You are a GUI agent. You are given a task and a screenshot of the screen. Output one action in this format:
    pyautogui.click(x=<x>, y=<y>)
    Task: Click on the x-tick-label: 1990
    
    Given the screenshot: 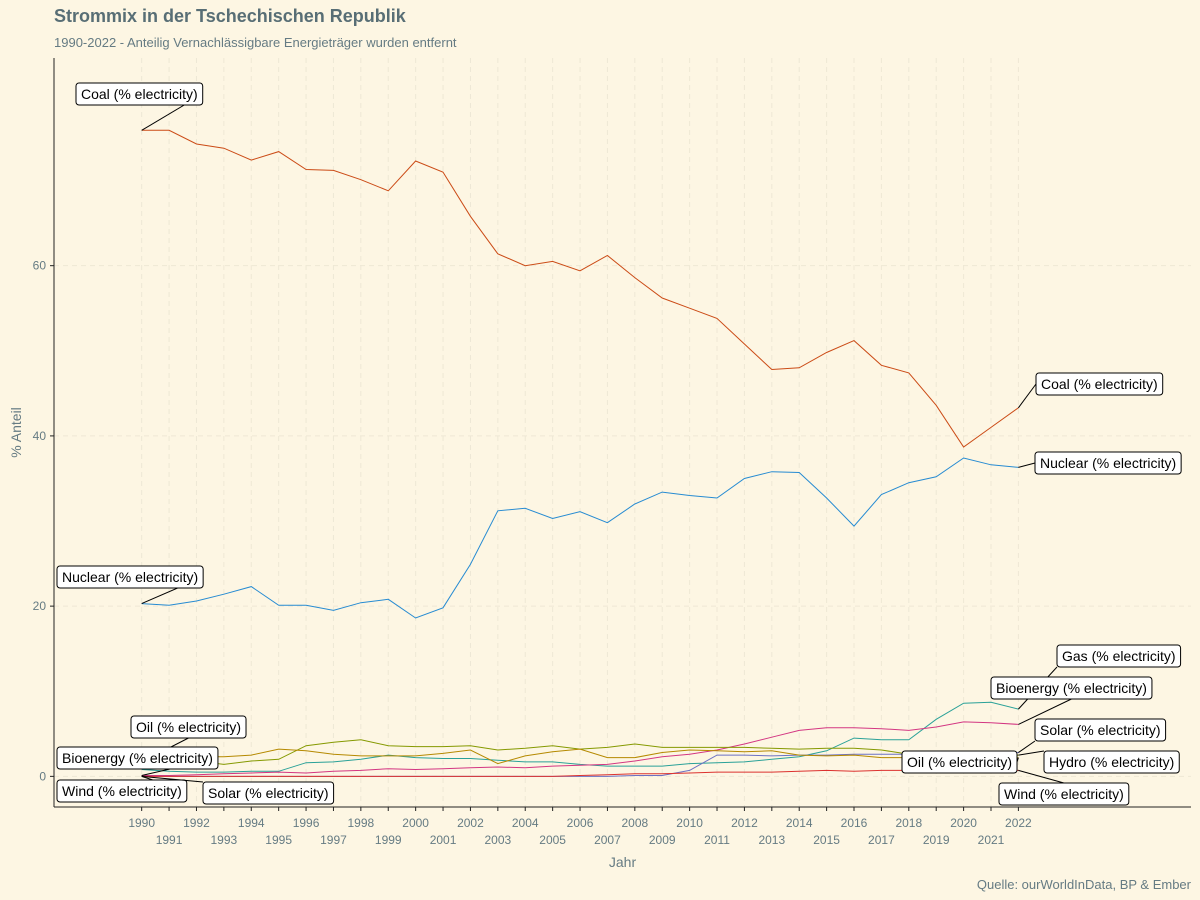 What is the action you would take?
    pyautogui.click(x=141, y=823)
    